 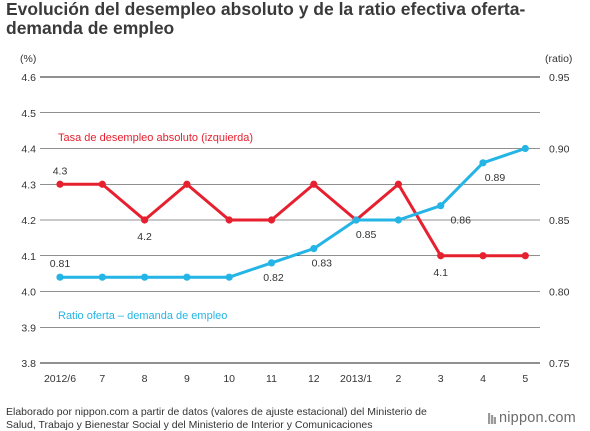 I want to click on data-label-ratio: 0.83, so click(x=322, y=264).